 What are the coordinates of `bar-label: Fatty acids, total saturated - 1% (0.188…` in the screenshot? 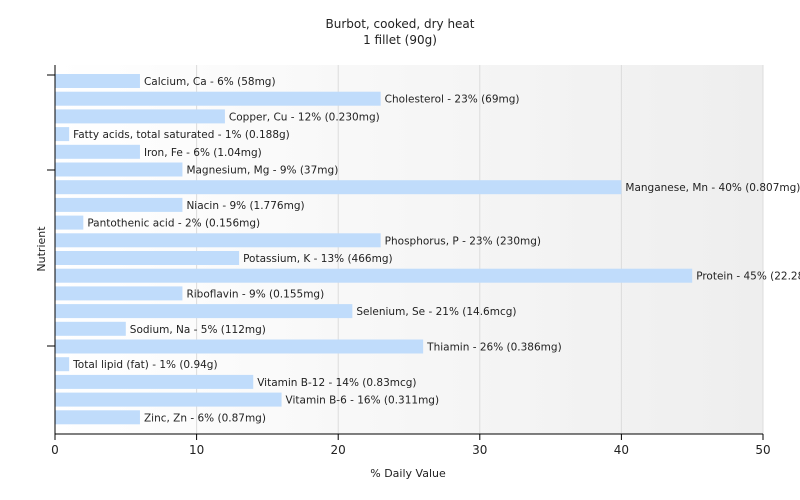 It's located at (181, 135).